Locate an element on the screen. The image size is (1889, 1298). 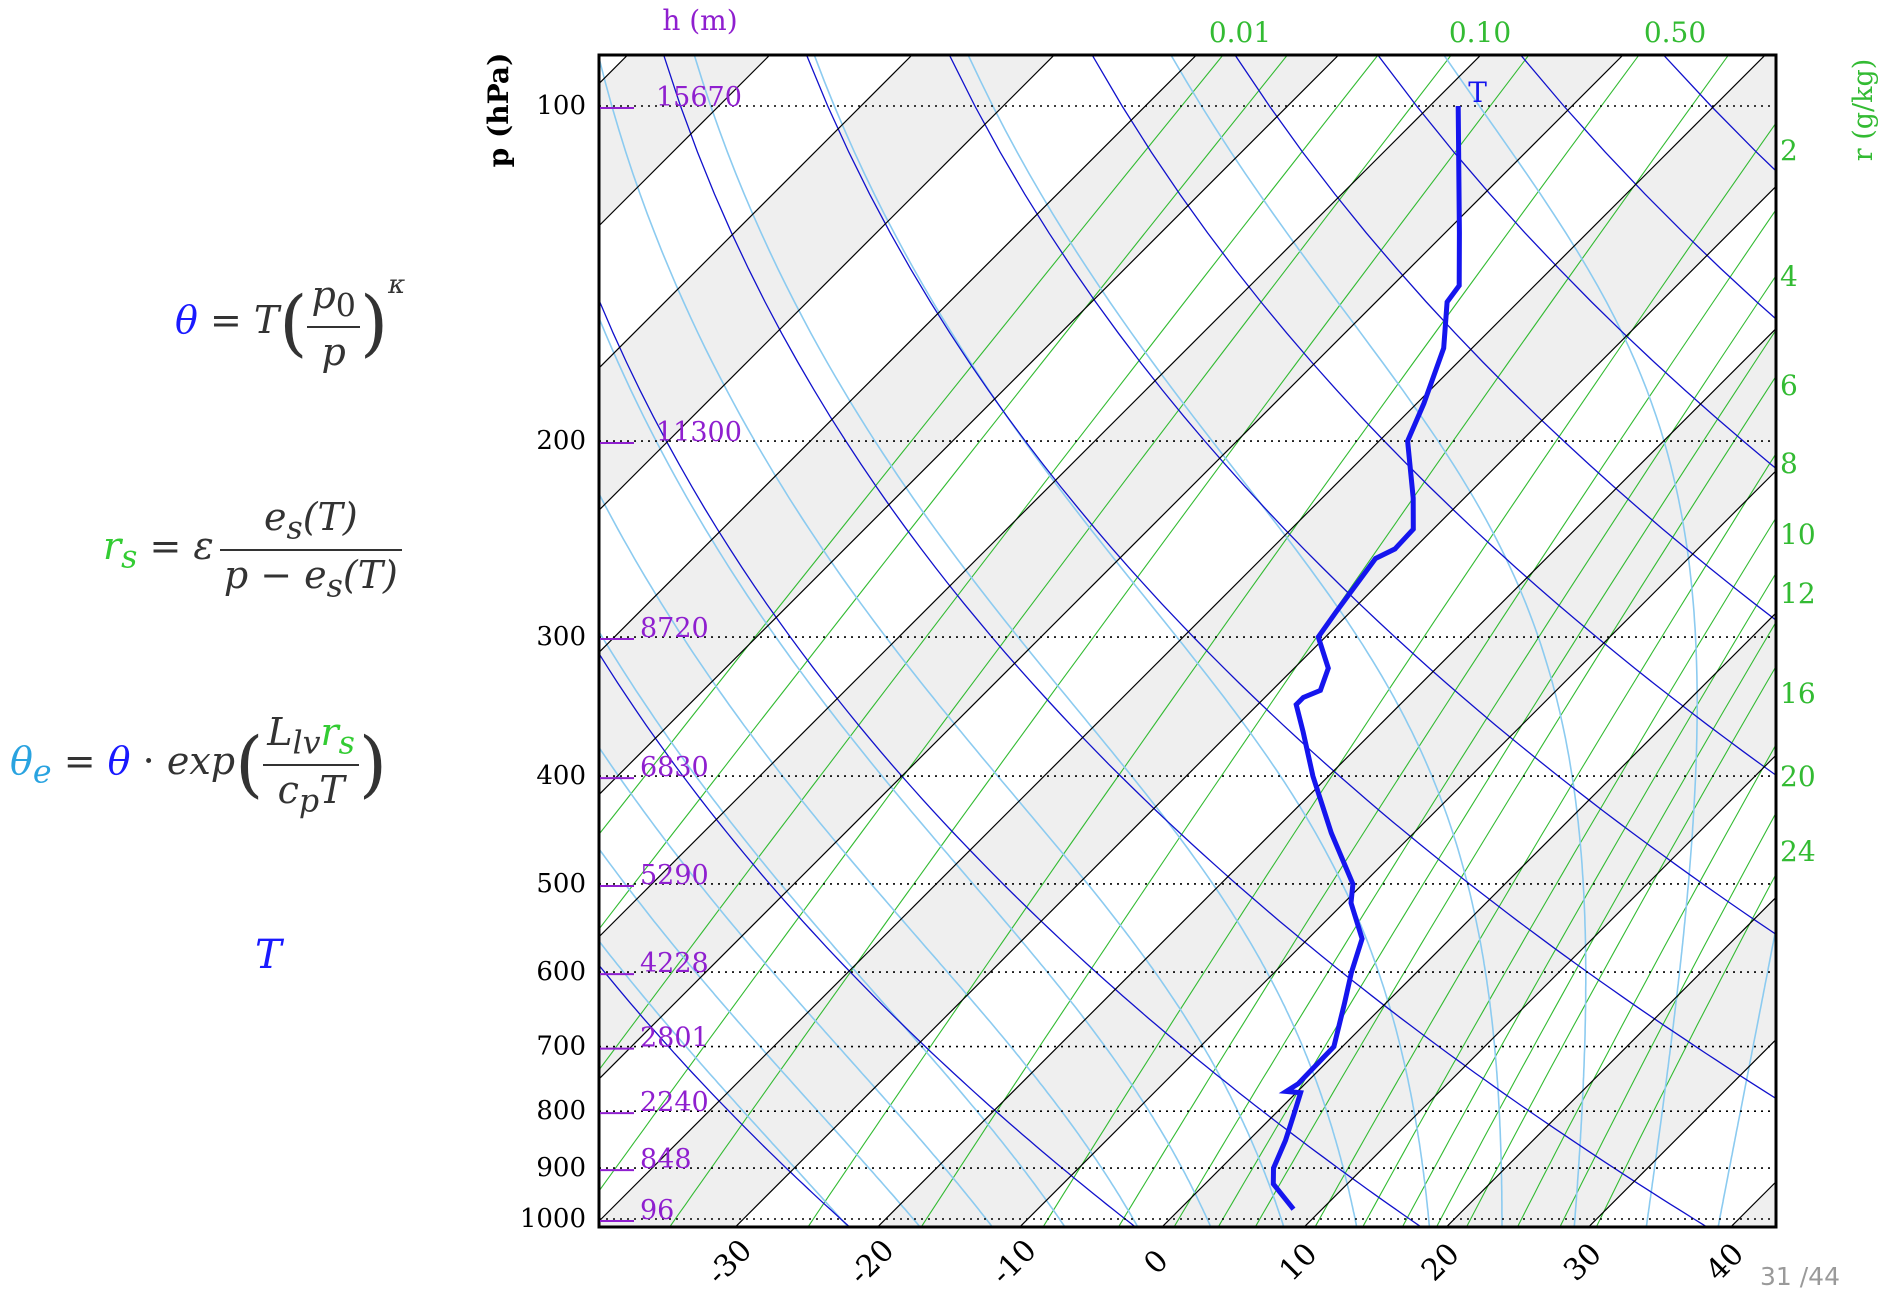
exp-fraction: Llvrs cpT is located at coordinates (311, 764).